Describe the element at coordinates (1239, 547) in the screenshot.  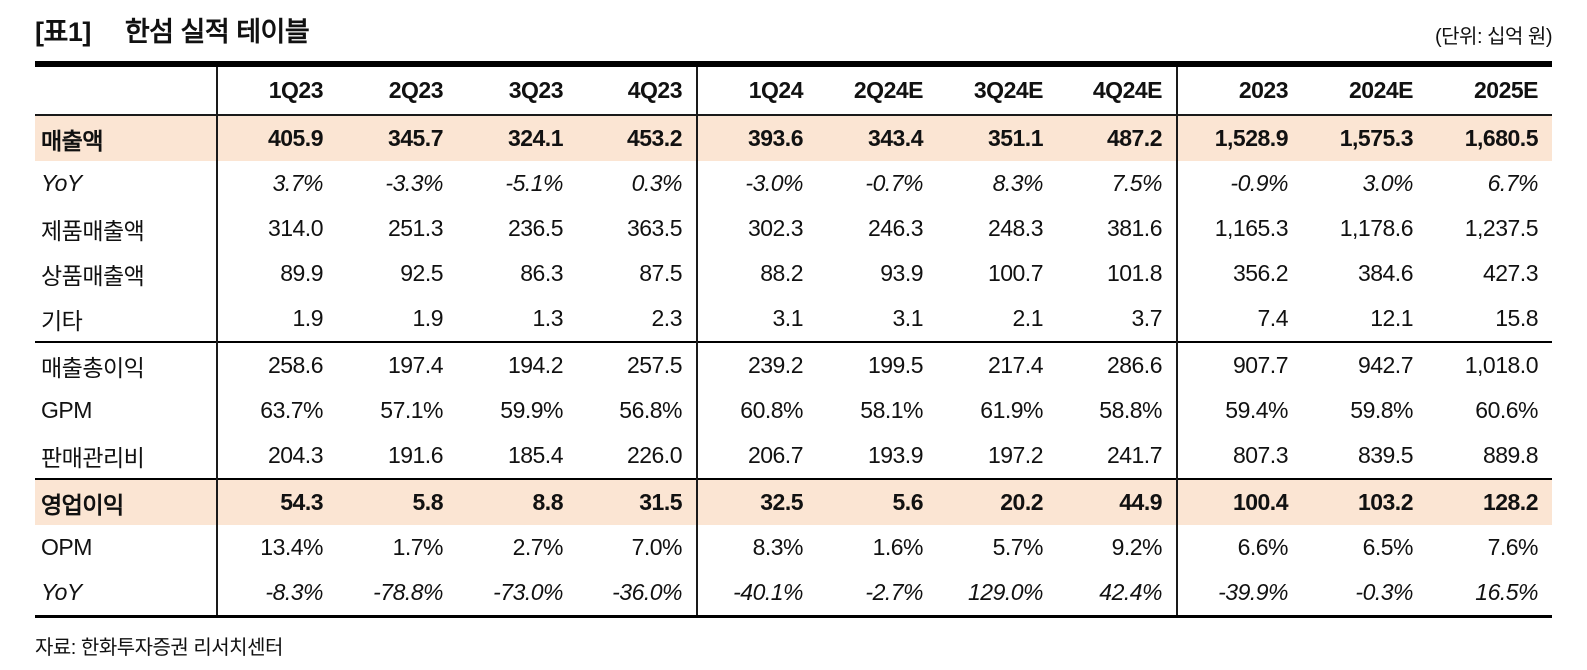
I see `table-cell: 6.6%` at that location.